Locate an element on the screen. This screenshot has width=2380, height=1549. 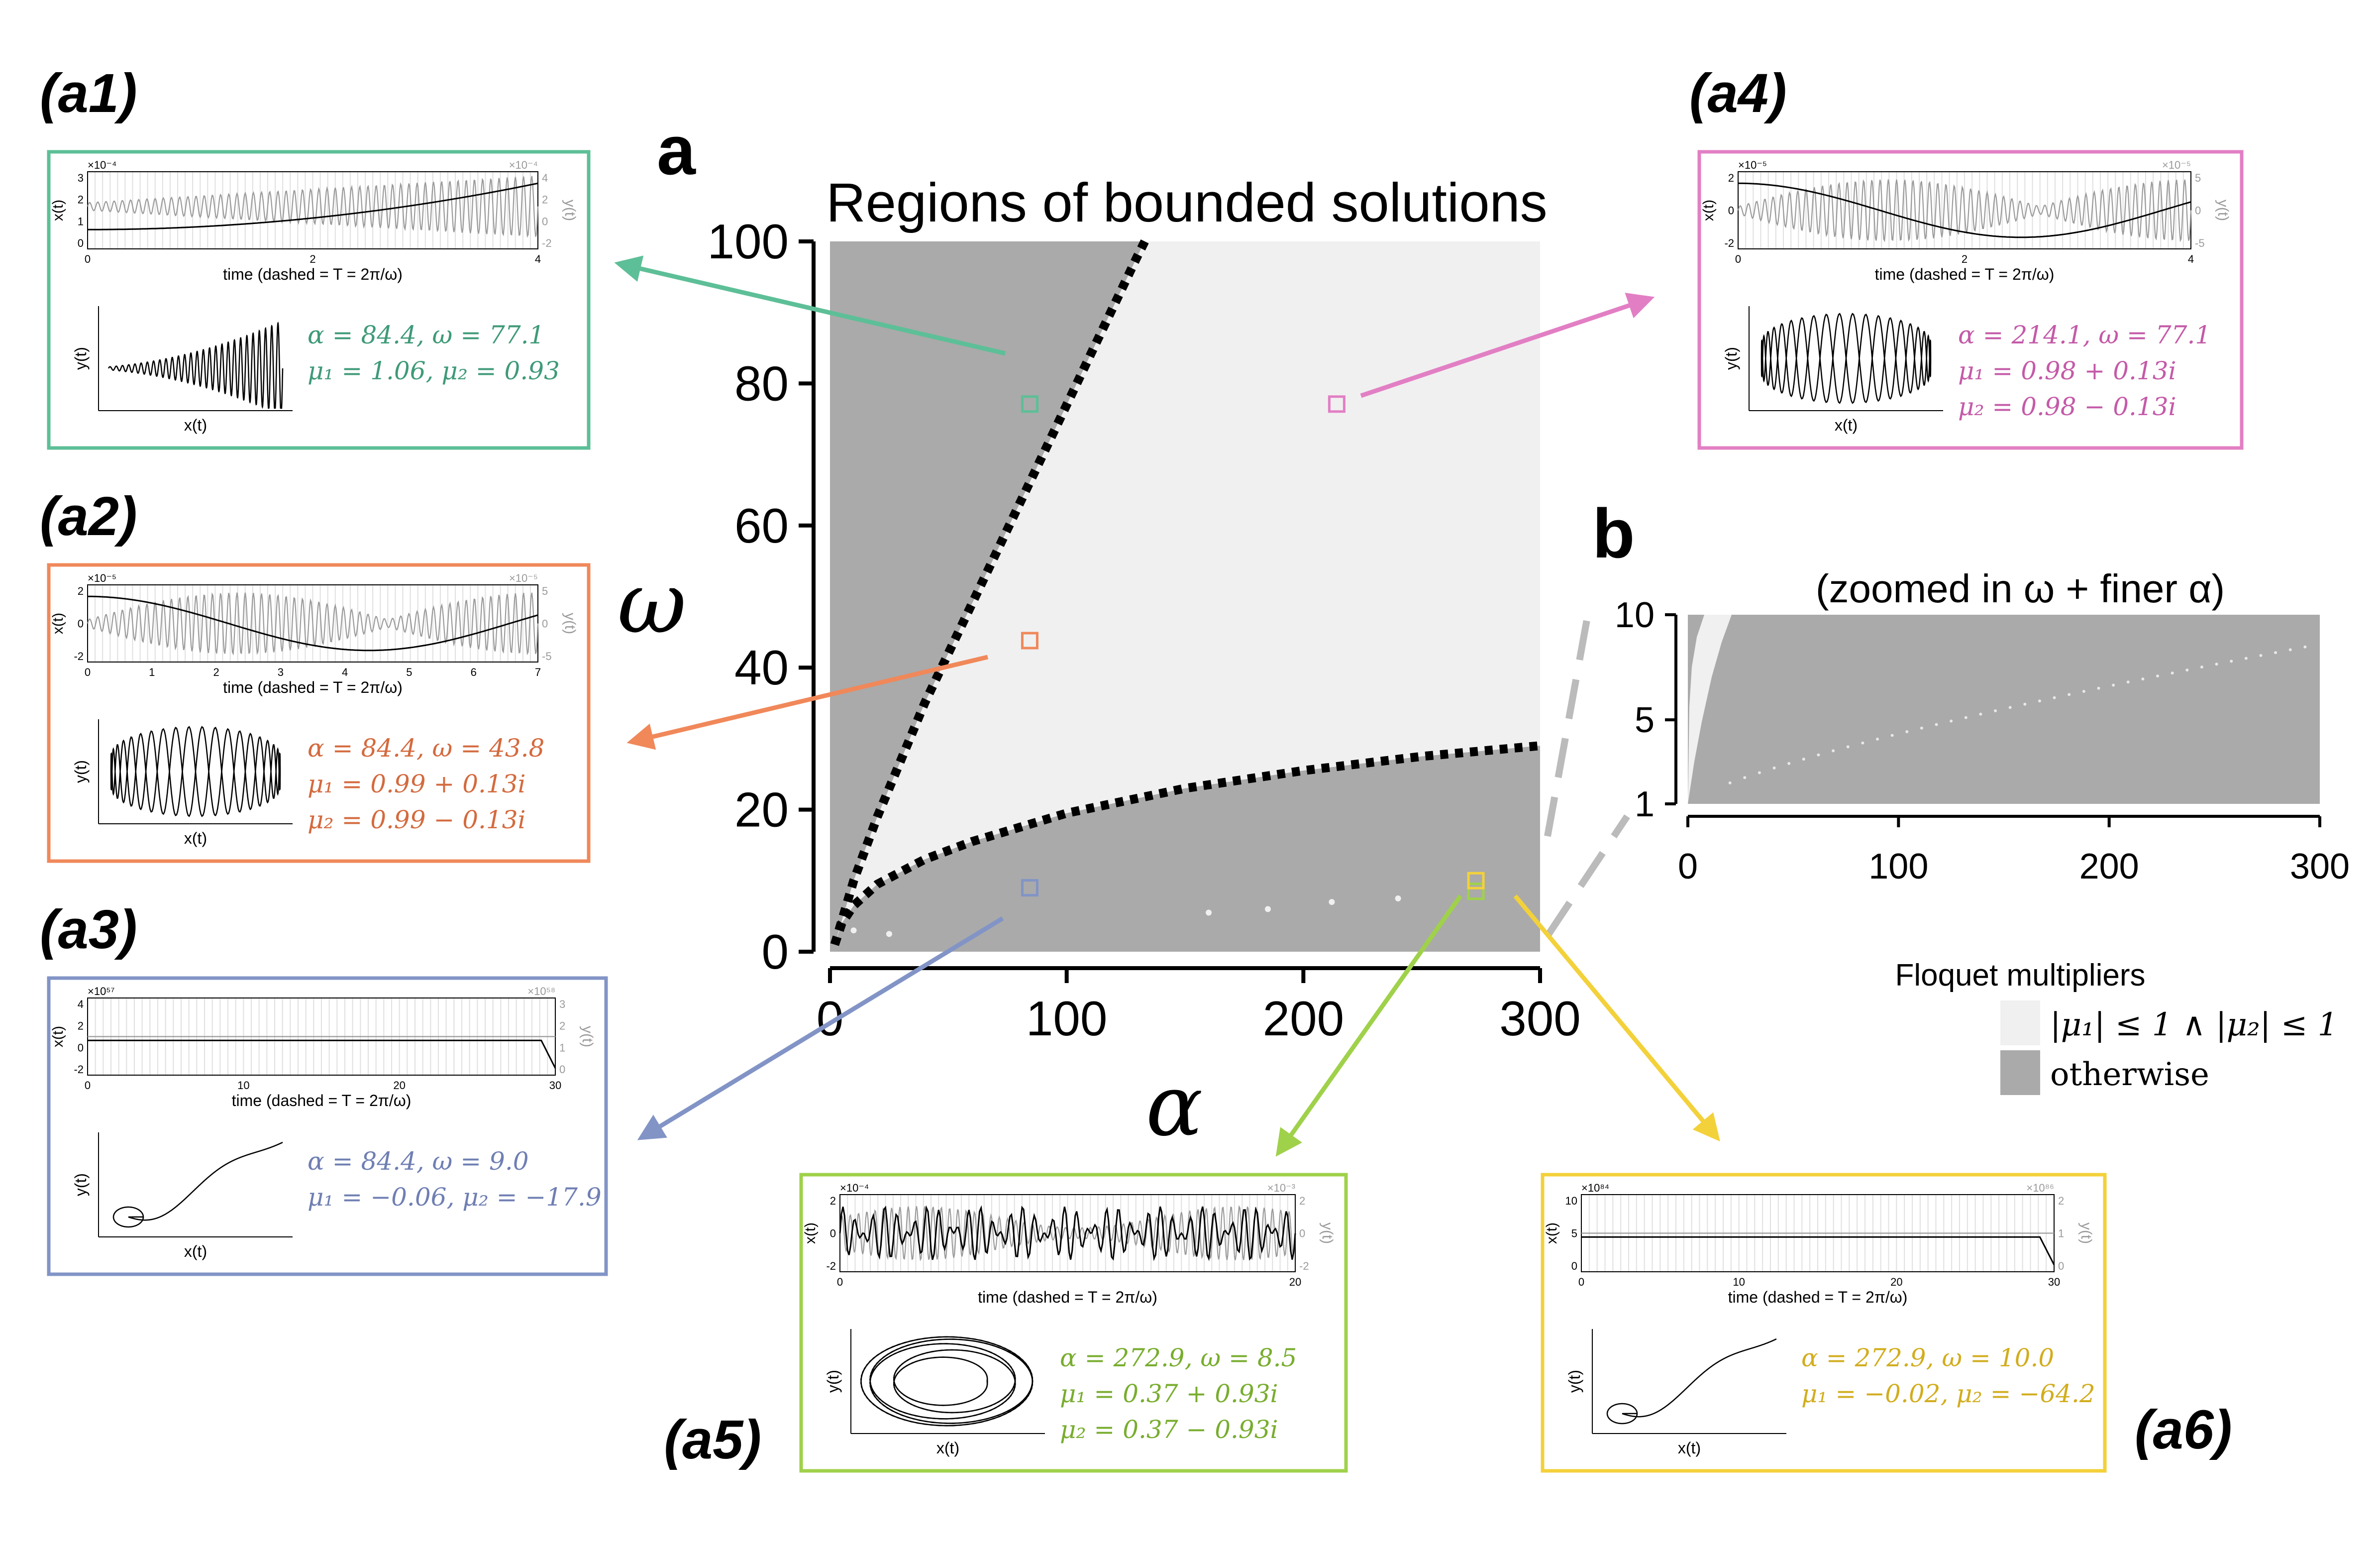
main-x-ticks: 0 100 200 300 is located at coordinates (1199, 1007).